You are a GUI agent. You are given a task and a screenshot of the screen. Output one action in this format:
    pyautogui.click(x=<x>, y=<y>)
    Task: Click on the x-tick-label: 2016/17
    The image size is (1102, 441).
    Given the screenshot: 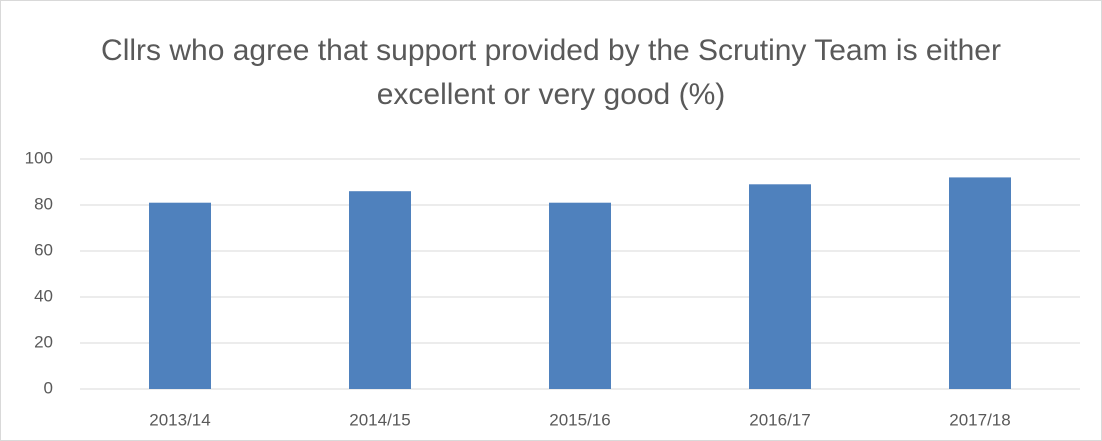 What is the action you would take?
    pyautogui.click(x=779, y=419)
    